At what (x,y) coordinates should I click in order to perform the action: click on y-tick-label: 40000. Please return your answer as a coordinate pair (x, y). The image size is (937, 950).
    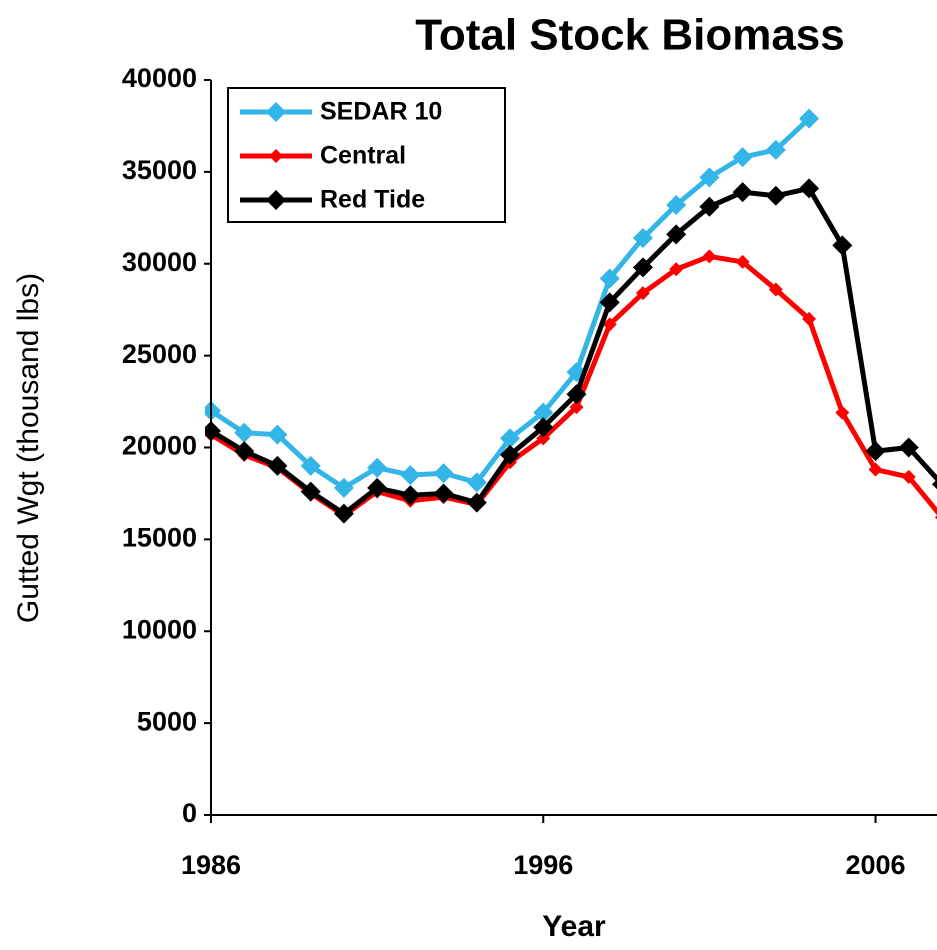
    Looking at the image, I should click on (159, 78).